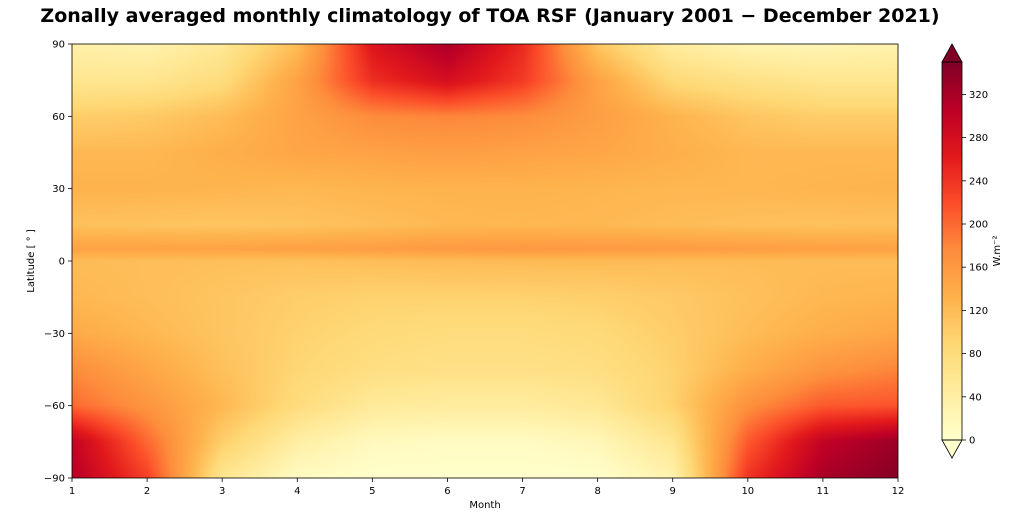 This screenshot has width=1013, height=517. I want to click on x-tick-label: 2, so click(147, 491).